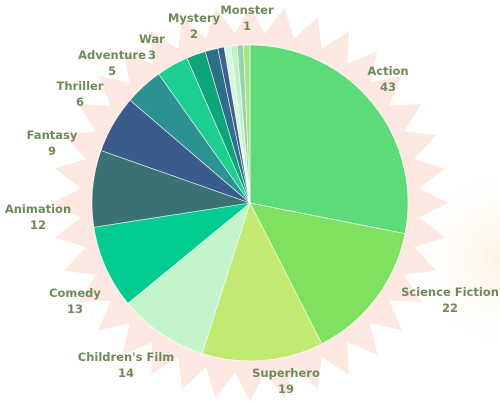 Image resolution: width=500 pixels, height=404 pixels. I want to click on slice-value-animation: 12, so click(38, 225).